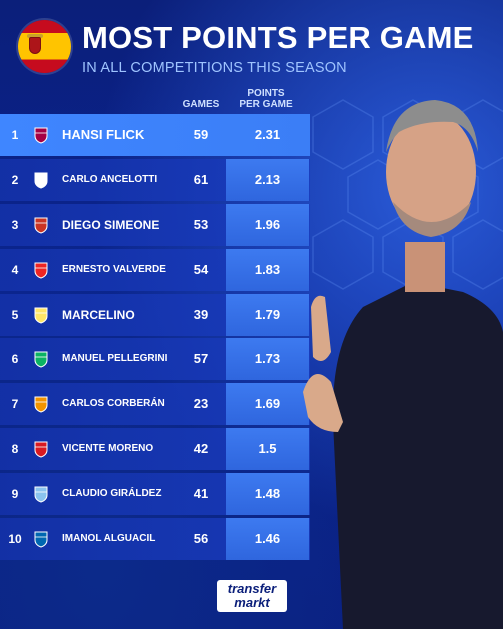 Image resolution: width=503 pixels, height=629 pixels. I want to click on games-value: 41, so click(201, 494).